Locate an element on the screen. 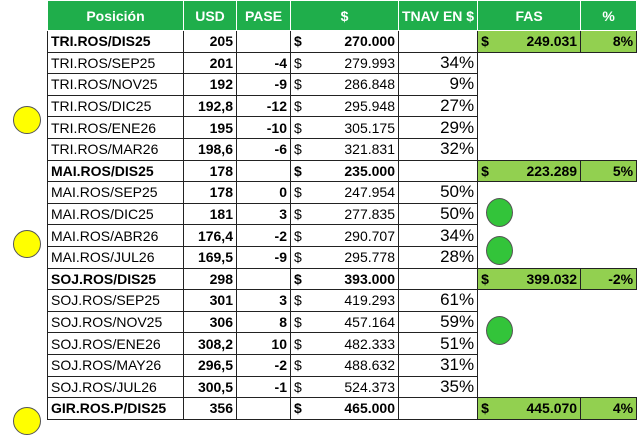 This screenshot has height=440, width=640. position-cell: MAI.ROS/DIS25 is located at coordinates (115, 171).